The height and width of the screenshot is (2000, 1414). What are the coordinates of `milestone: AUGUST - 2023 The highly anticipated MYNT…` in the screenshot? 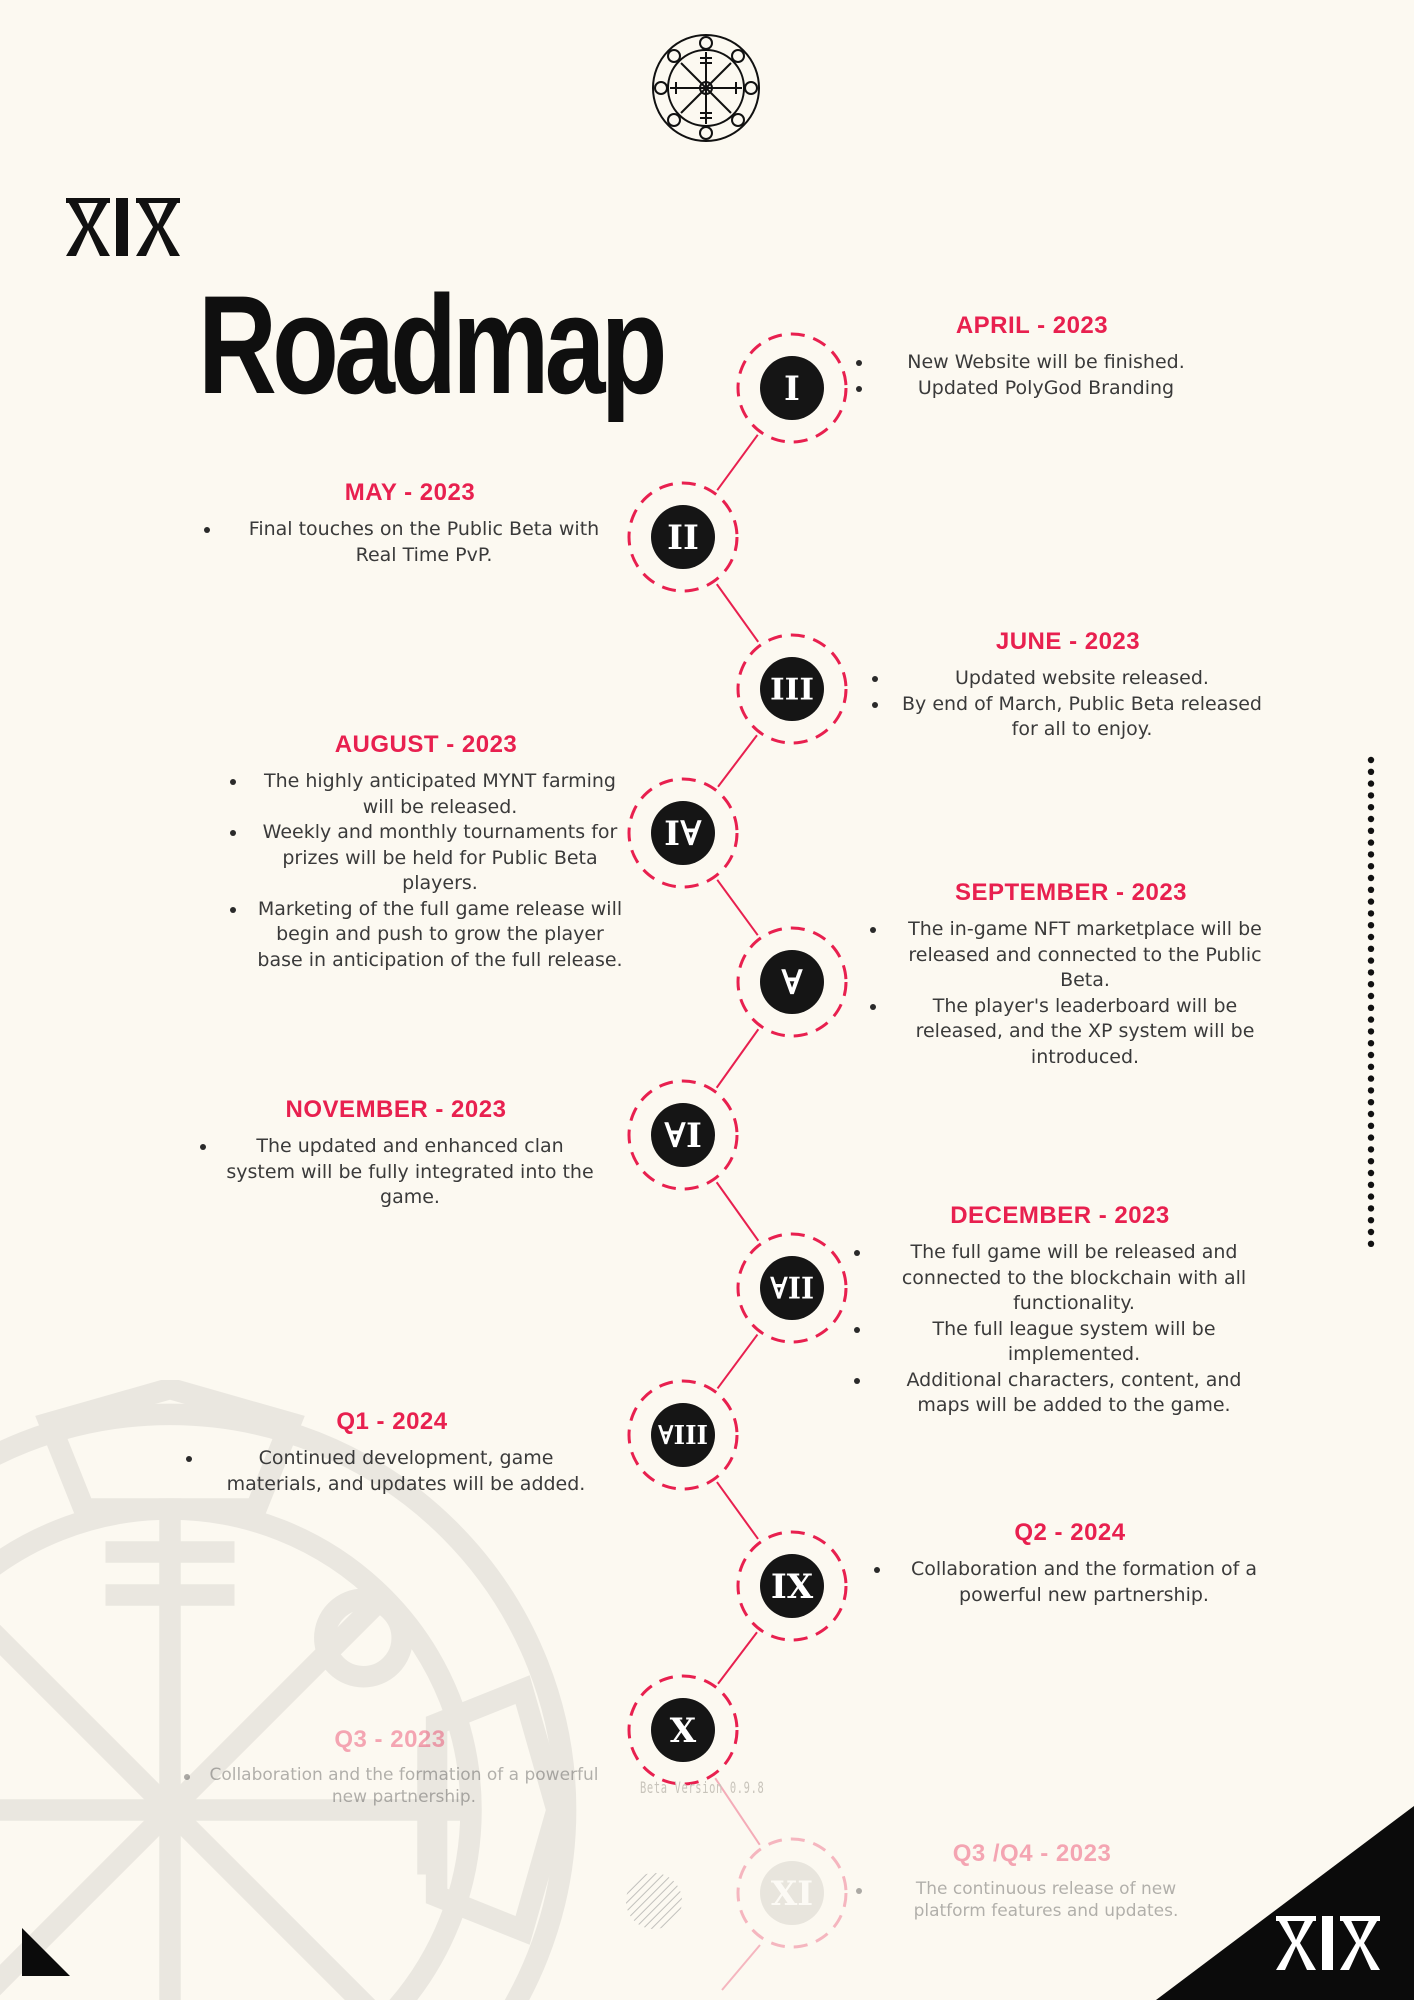 It's located at (426, 852).